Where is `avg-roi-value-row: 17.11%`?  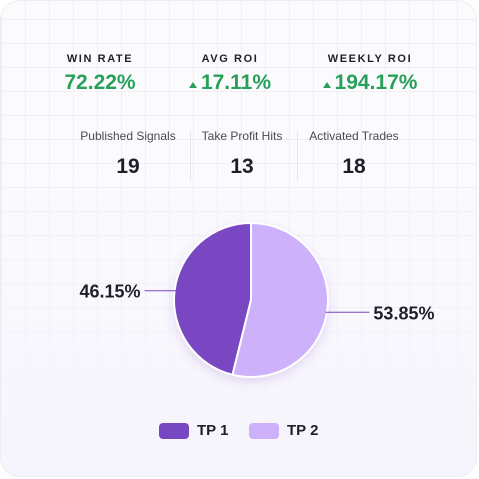
avg-roi-value-row: 17.11% is located at coordinates (230, 83).